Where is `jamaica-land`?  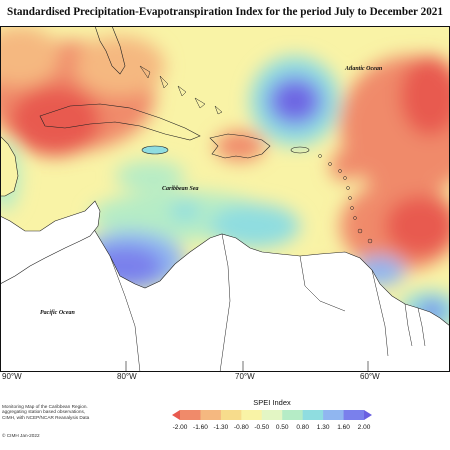 jamaica-land is located at coordinates (155, 150).